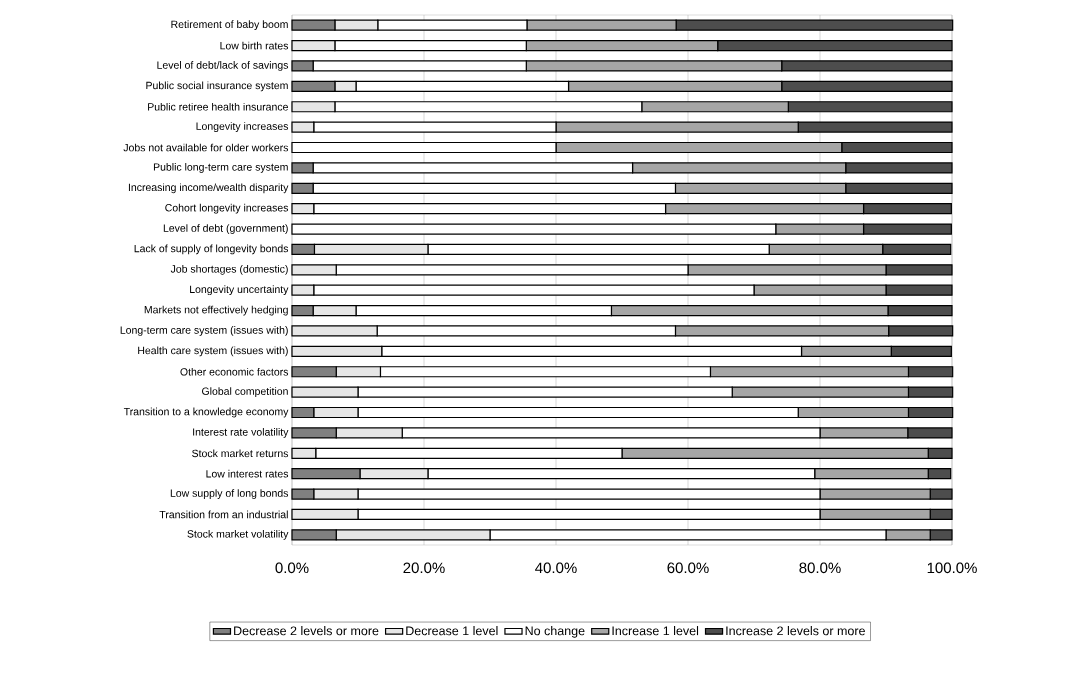 This screenshot has height=681, width=1081. I want to click on y-tick-label: Level of debt (government), so click(225, 229).